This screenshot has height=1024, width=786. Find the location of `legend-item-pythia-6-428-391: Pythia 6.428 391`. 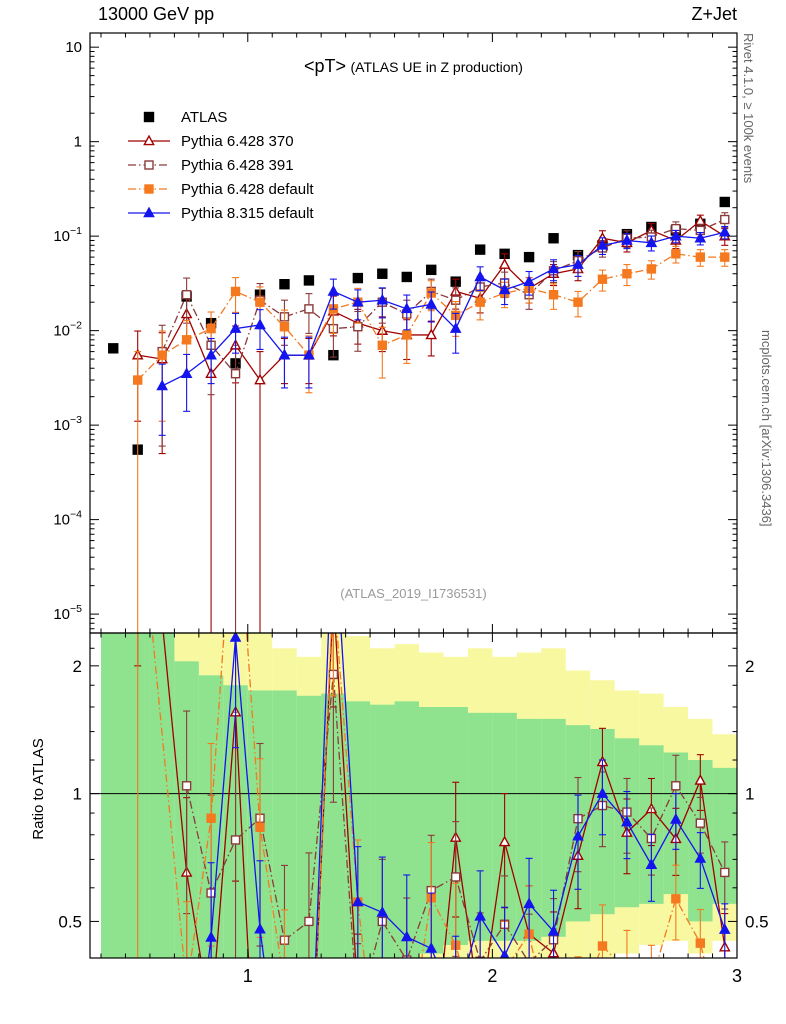

legend-item-pythia-6-428-391: Pythia 6.428 391 is located at coordinates (220, 165).